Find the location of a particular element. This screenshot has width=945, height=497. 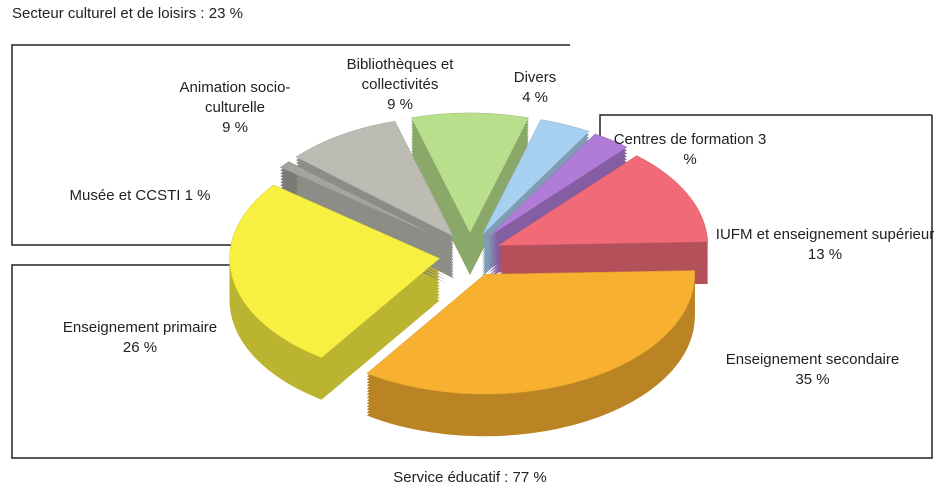

slice-label: Bibliothèques et collectivités 9 % is located at coordinates (400, 85).